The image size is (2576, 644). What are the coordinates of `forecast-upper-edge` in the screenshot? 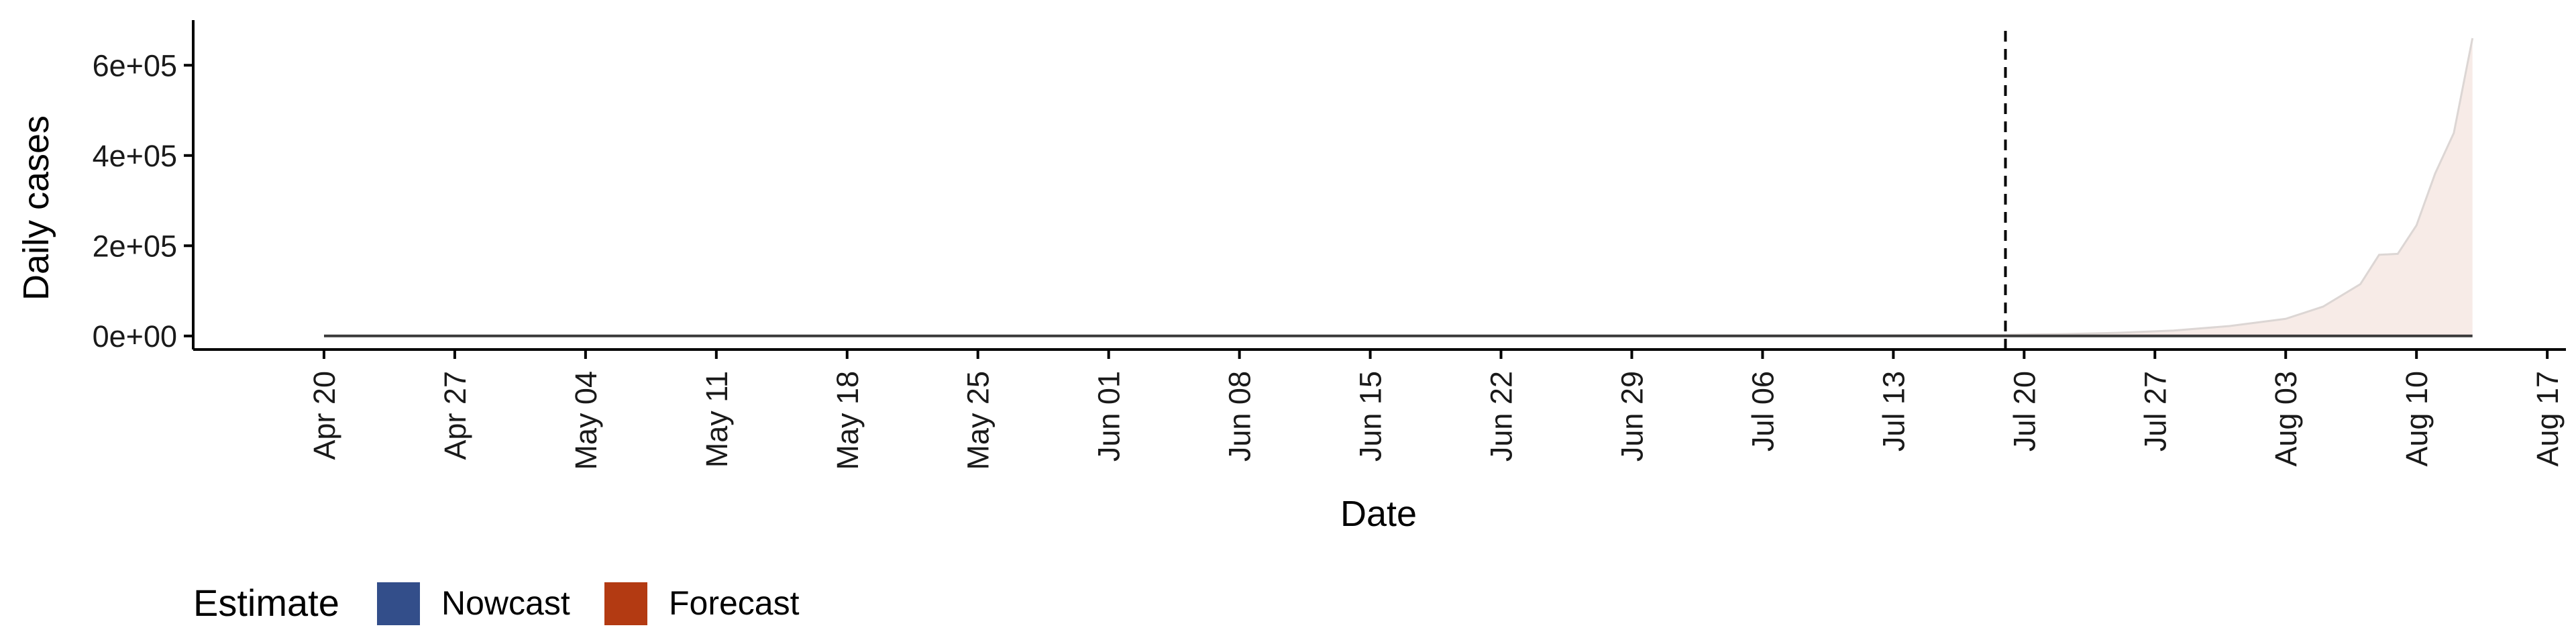 It's located at (2239, 187).